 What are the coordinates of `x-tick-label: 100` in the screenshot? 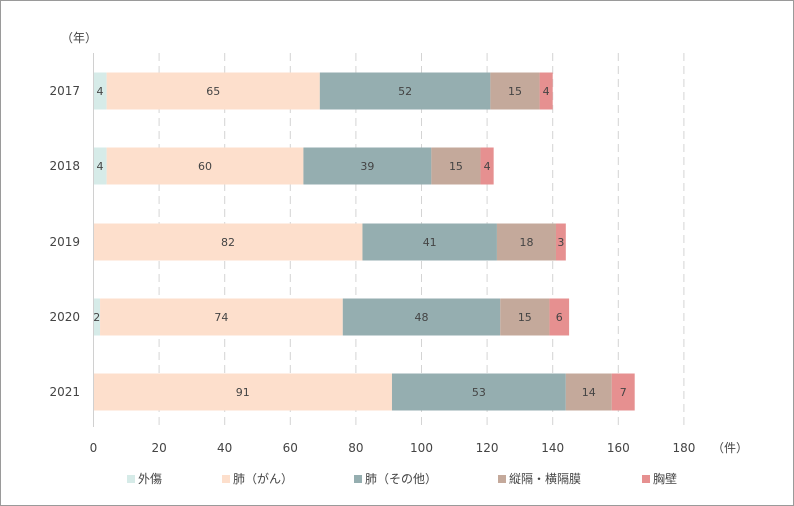 It's located at (421, 448).